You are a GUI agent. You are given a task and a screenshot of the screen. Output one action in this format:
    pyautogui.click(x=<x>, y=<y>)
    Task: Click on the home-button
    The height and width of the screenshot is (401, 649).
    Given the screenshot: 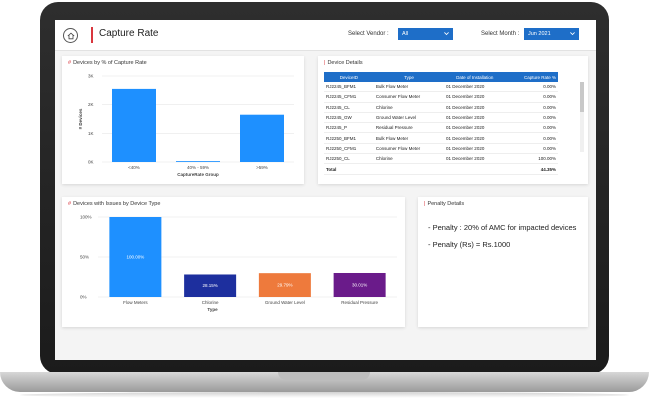 What is the action you would take?
    pyautogui.click(x=70, y=35)
    